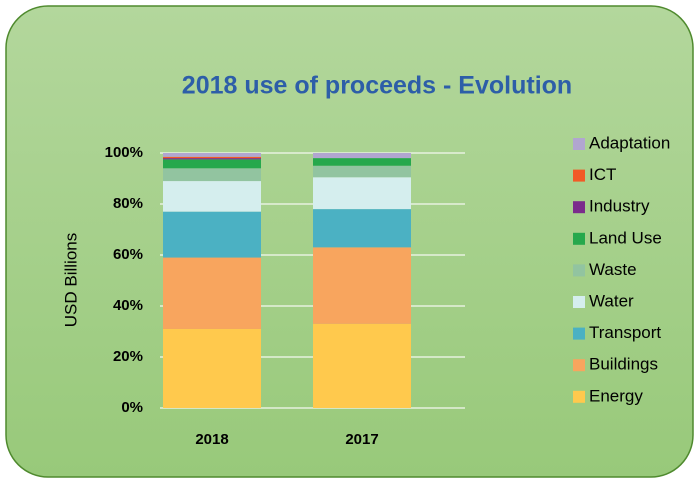 This screenshot has height=488, width=699. Describe the element at coordinates (619, 206) in the screenshot. I see `legend-label: Industry` at that location.